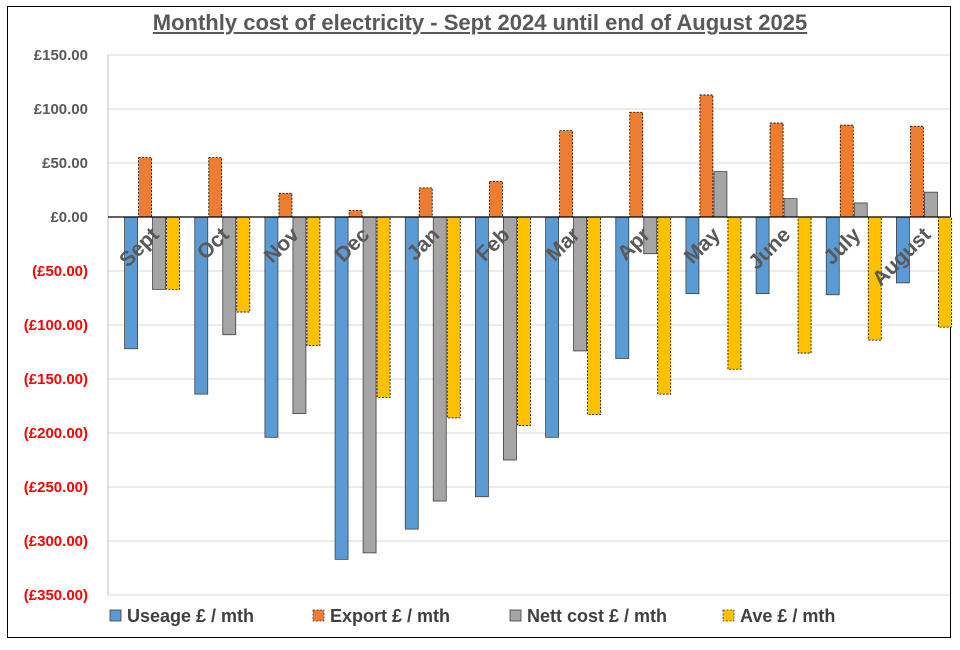  I want to click on legend-label: Ave £ / mth, so click(787, 616).